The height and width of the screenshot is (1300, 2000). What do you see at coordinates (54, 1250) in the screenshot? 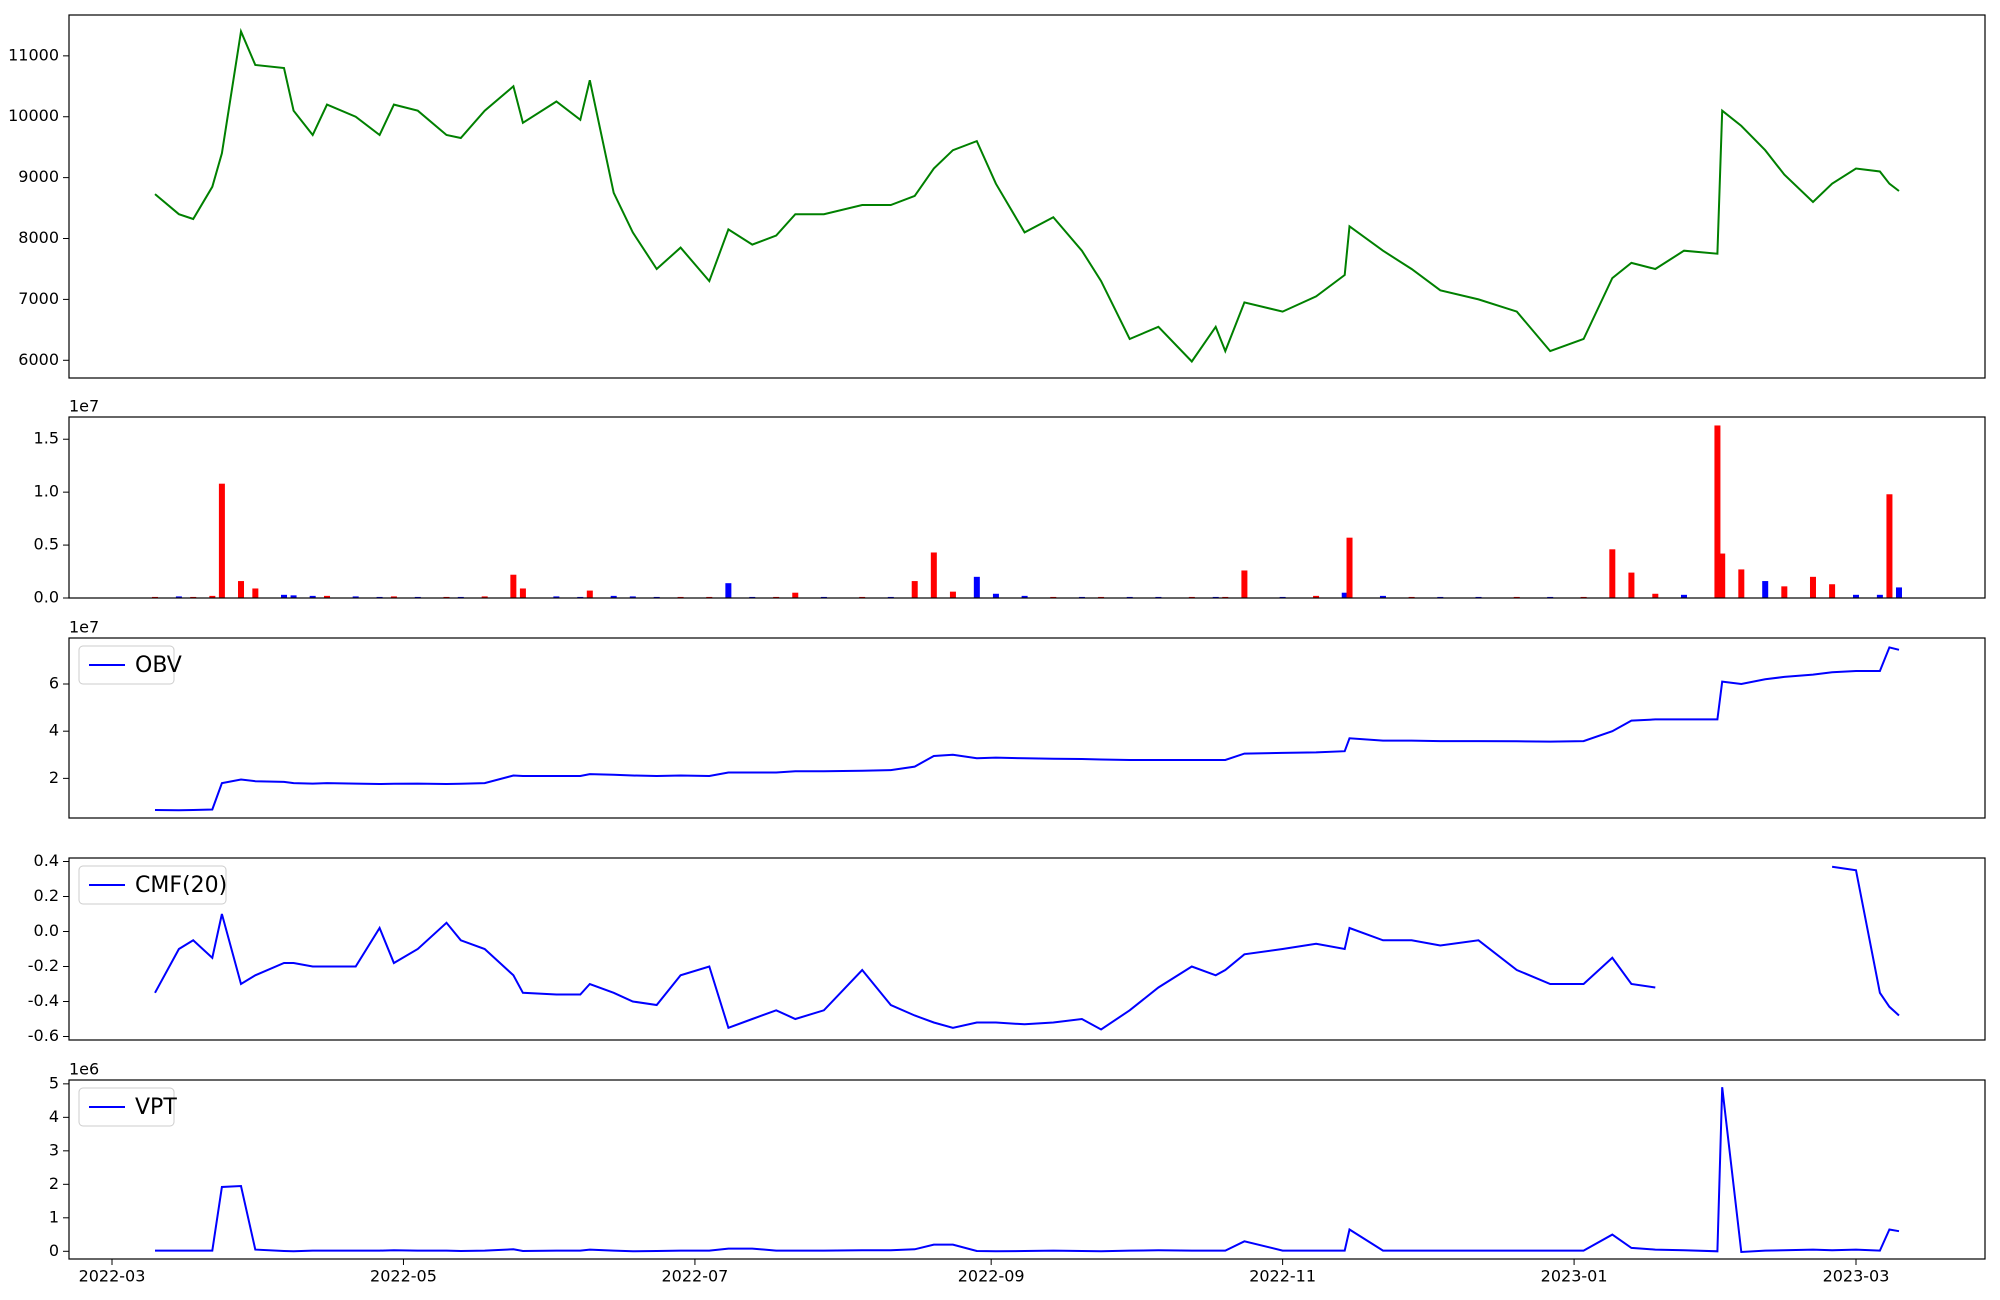
I see `y-tick-label: 0` at bounding box center [54, 1250].